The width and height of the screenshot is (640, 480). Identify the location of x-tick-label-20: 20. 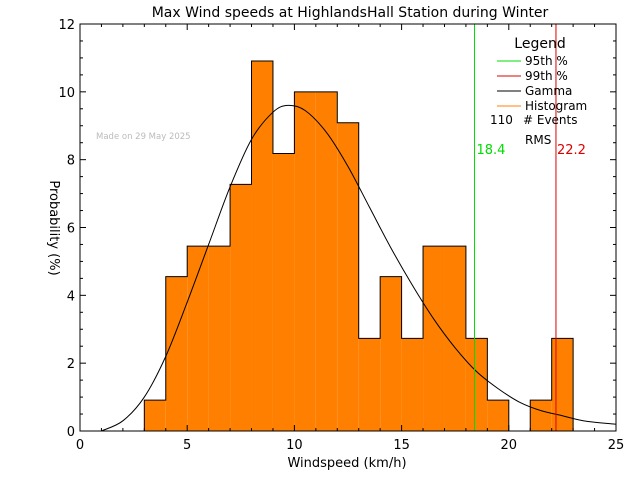
(509, 445).